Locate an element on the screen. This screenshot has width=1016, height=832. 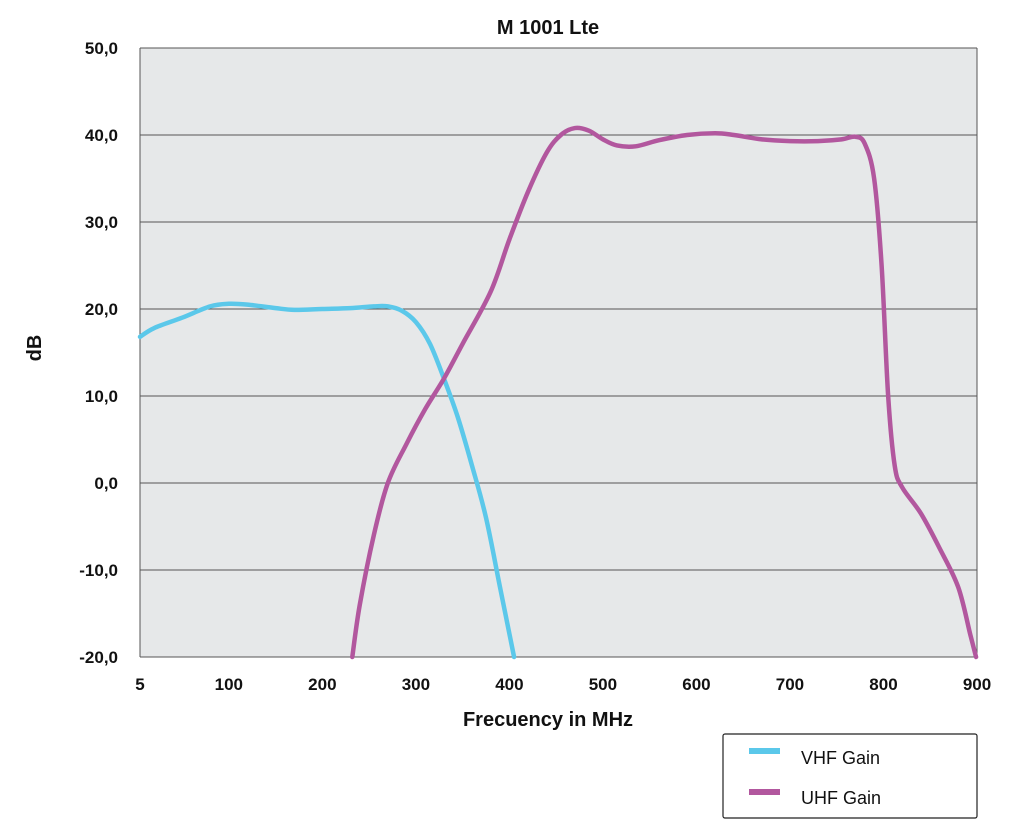
x-tick-label: 900 is located at coordinates (977, 684).